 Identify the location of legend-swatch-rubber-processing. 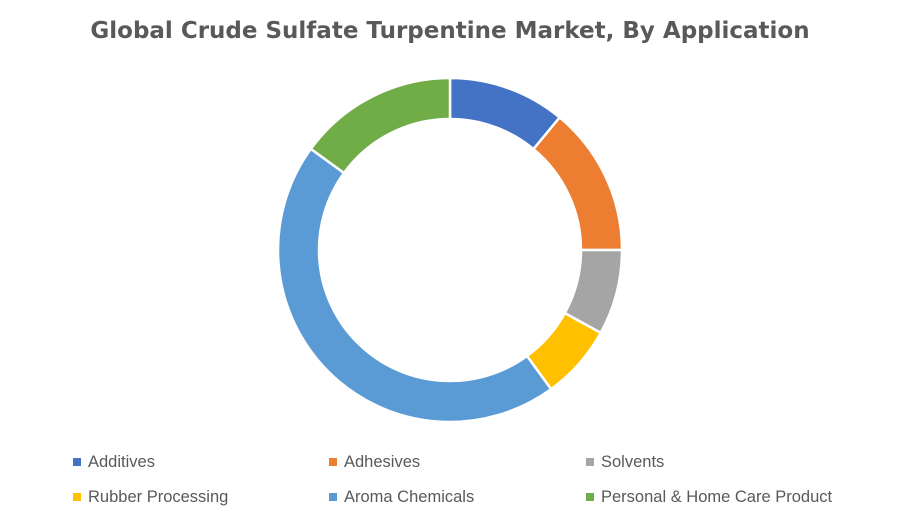
(77, 497).